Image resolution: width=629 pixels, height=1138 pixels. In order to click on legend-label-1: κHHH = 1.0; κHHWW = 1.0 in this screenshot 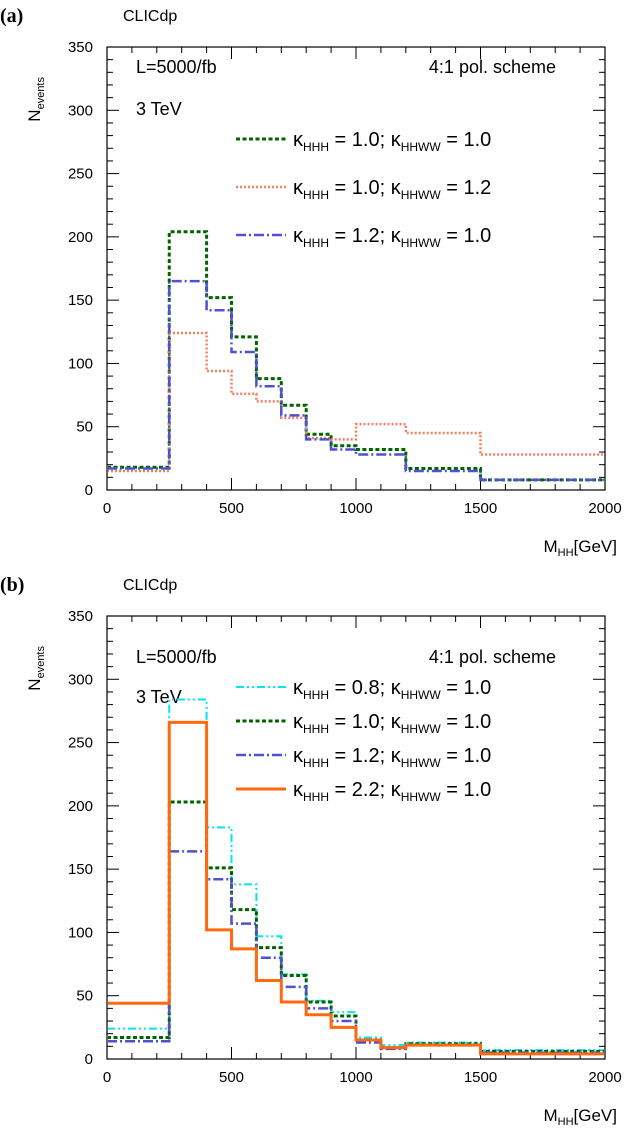, I will do `click(392, 723)`.